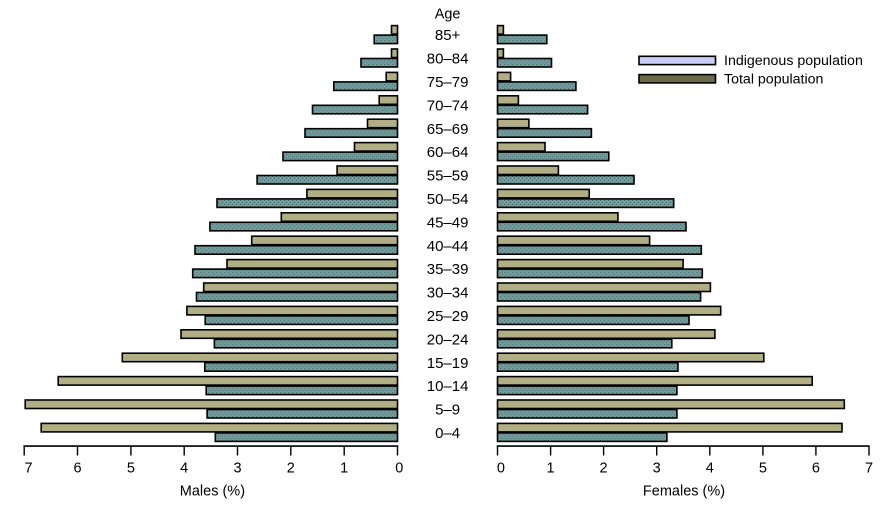 The height and width of the screenshot is (530, 895). I want to click on svg-text: 30–34, so click(448, 293).